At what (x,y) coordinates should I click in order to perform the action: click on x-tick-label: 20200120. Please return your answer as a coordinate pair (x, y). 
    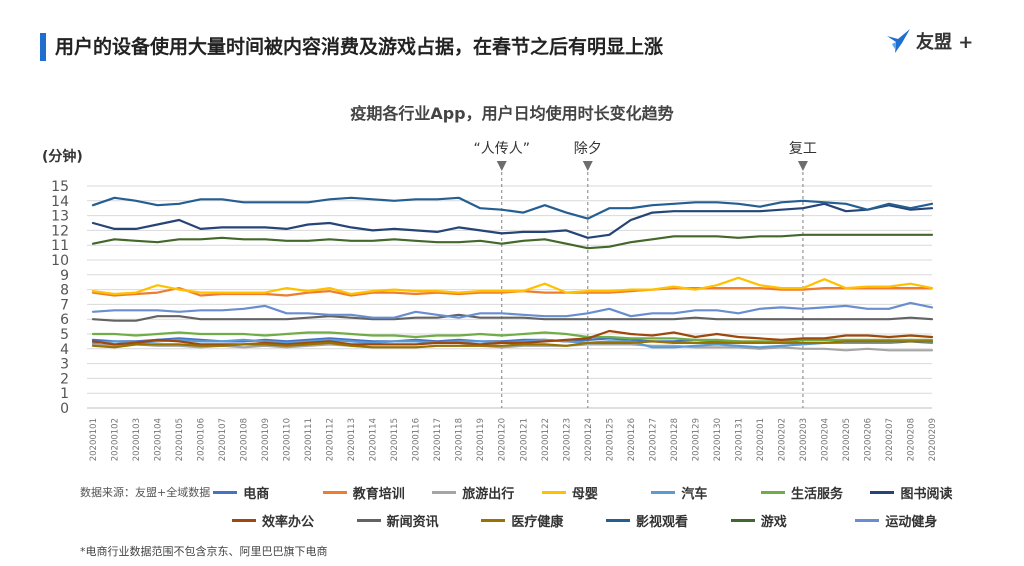
    Looking at the image, I should click on (503, 439).